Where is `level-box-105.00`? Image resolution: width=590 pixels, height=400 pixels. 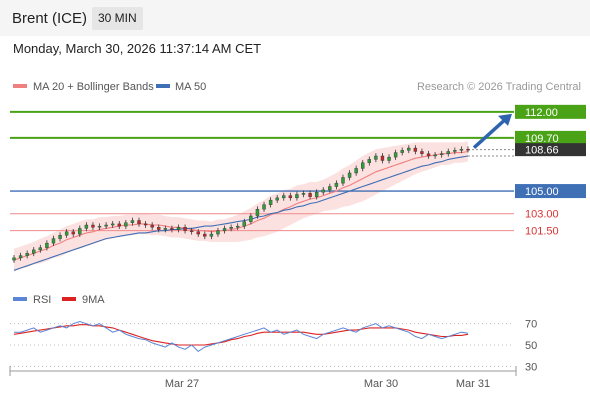 level-box-105.00 is located at coordinates (550, 191).